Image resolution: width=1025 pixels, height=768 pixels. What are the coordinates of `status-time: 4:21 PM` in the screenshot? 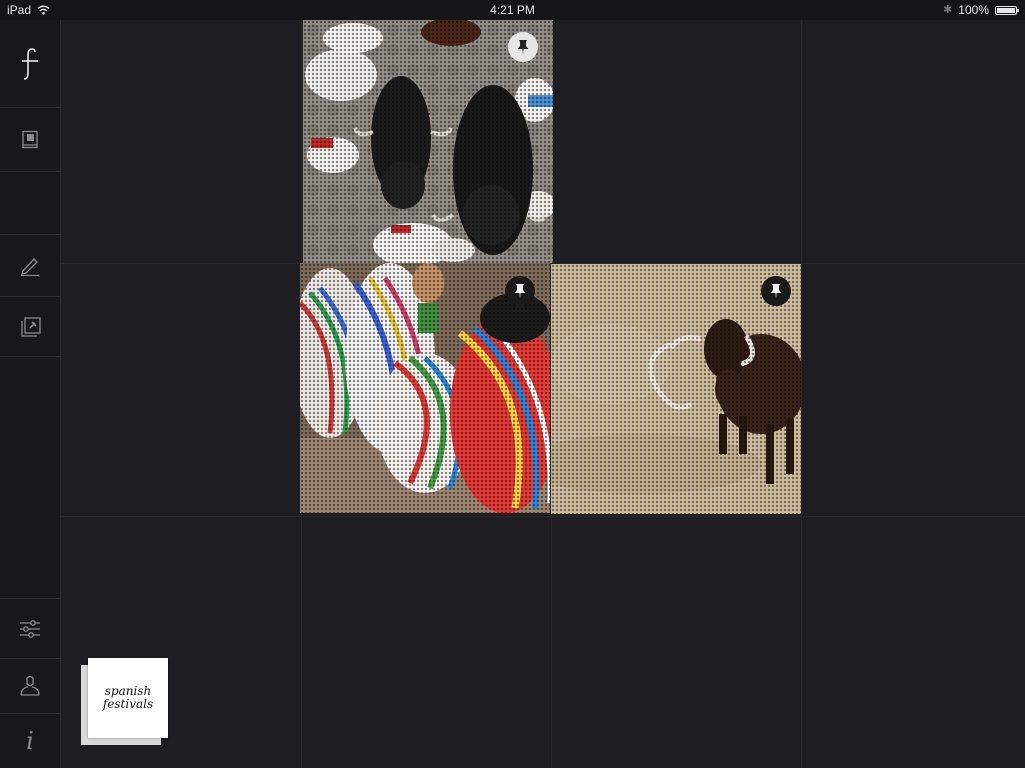 It's located at (512, 10).